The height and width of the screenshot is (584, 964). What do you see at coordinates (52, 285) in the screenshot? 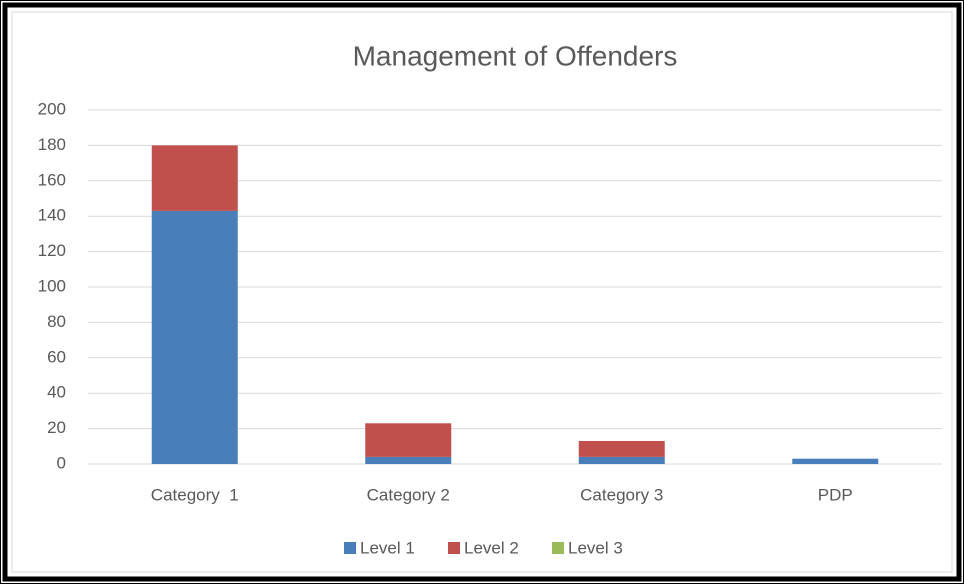
I see `y-tick-label: 100` at bounding box center [52, 285].